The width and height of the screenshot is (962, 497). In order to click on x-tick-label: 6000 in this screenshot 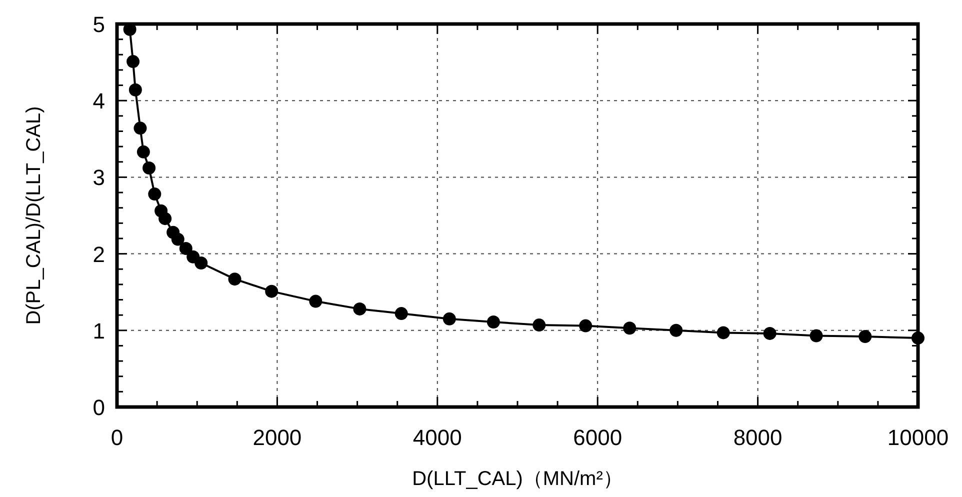, I will do `click(597, 437)`.